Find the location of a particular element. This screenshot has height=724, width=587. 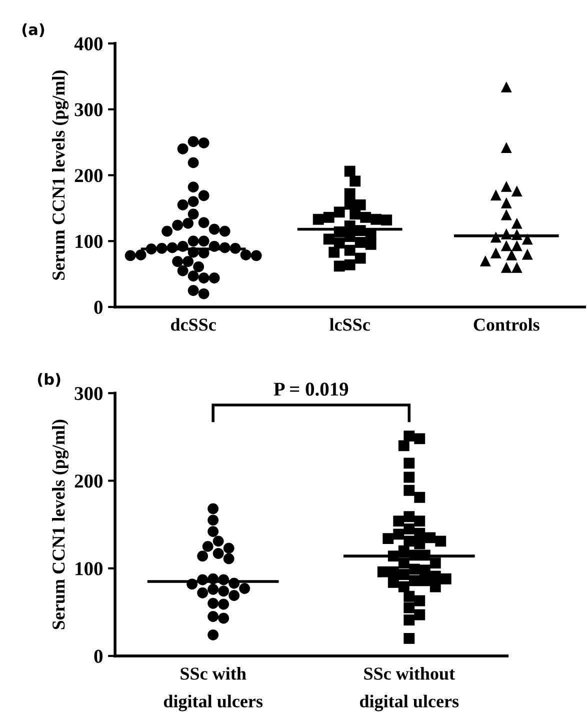

x-tick-label: dcSSc is located at coordinates (193, 324).